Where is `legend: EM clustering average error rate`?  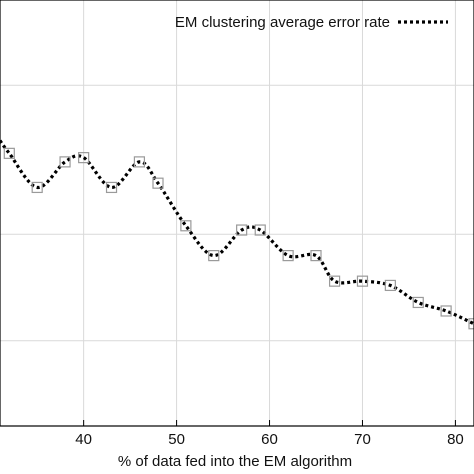
legend: EM clustering average error rate is located at coordinates (311, 22).